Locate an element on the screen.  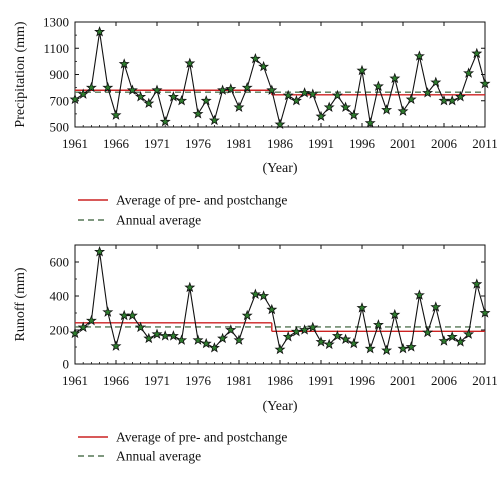
x-tick-label: 1991 is located at coordinates (321, 143).